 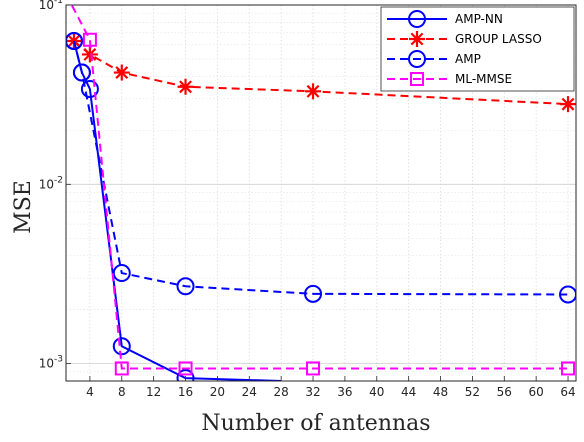 I want to click on x-axis-title: Number of antennas, so click(x=315, y=423).